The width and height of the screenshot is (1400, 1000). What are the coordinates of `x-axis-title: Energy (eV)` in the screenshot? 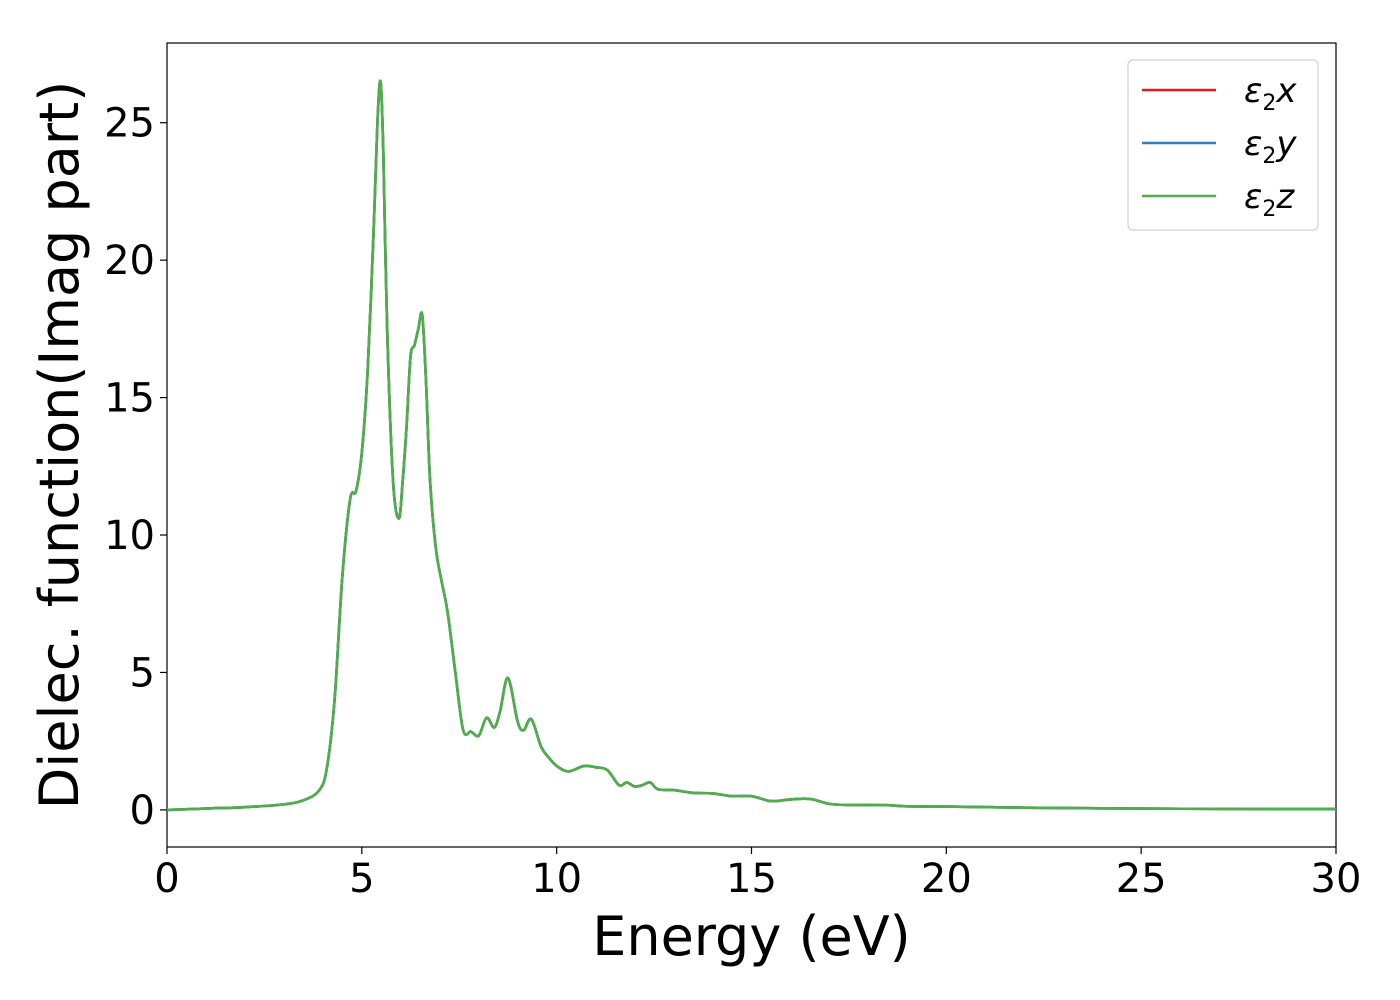 It's located at (751, 936).